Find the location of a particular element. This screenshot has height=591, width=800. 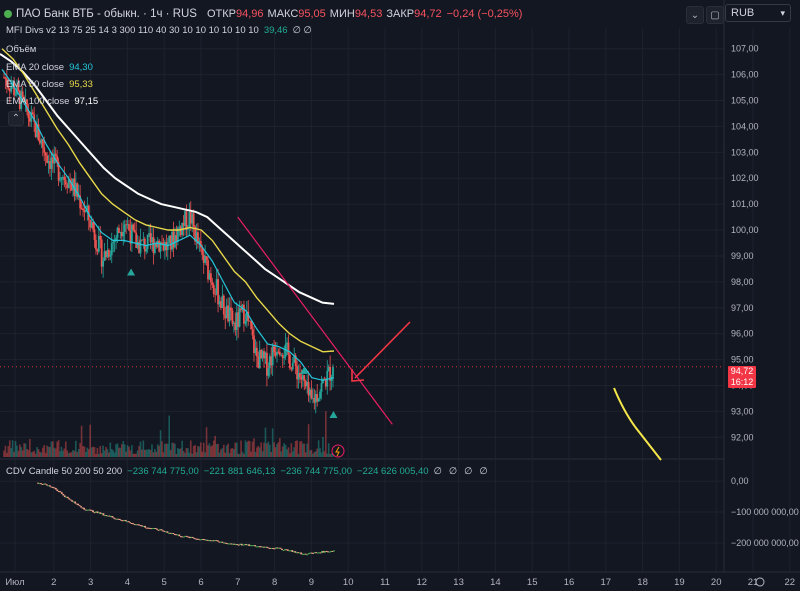

maximize-icon: ▢ is located at coordinates (715, 15).